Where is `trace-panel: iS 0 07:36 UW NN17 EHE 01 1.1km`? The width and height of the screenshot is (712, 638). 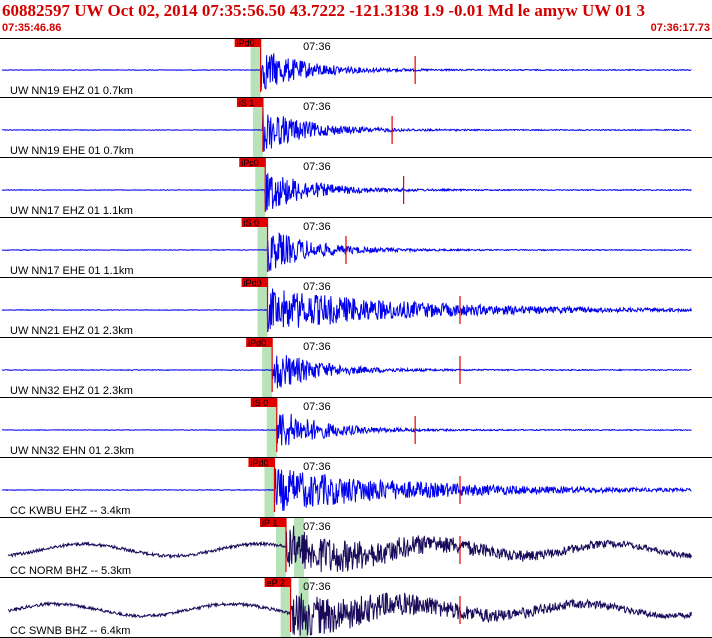
trace-panel: iS 0 07:36 UW NN17 EHE 01 1.1km is located at coordinates (356, 248).